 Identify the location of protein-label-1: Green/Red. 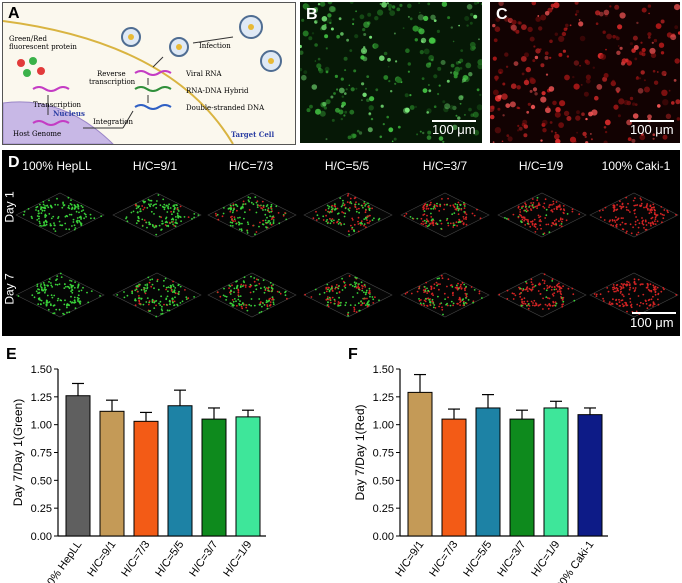
(28, 39).